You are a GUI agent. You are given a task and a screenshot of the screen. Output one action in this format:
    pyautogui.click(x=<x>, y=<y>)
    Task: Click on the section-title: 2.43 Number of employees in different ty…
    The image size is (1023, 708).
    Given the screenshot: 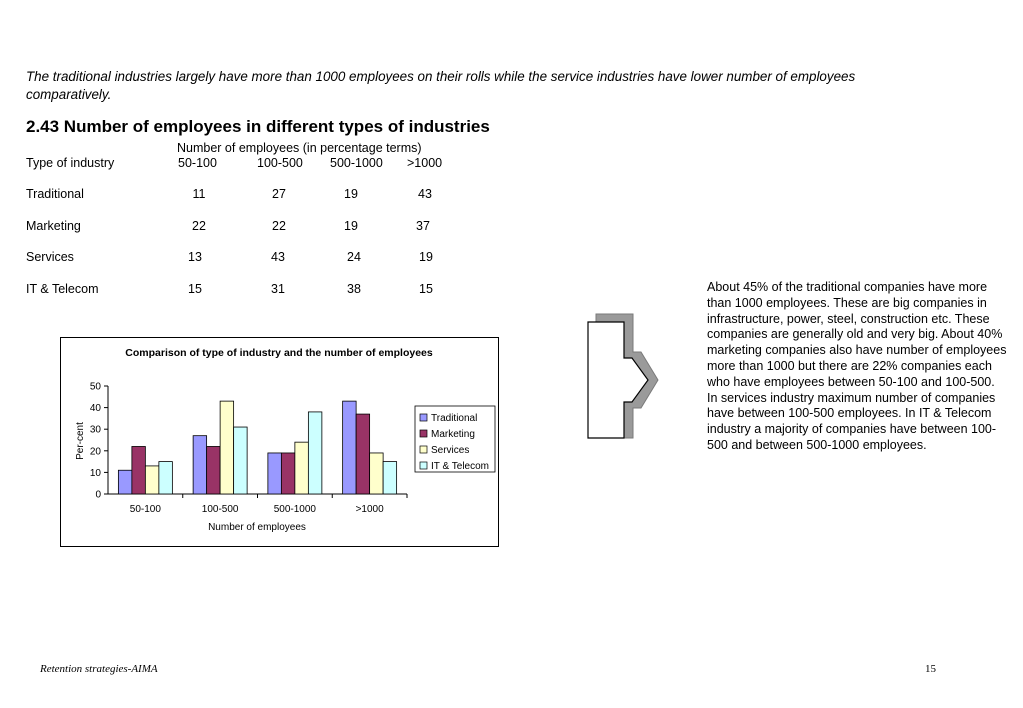 What is the action you would take?
    pyautogui.click(x=258, y=126)
    